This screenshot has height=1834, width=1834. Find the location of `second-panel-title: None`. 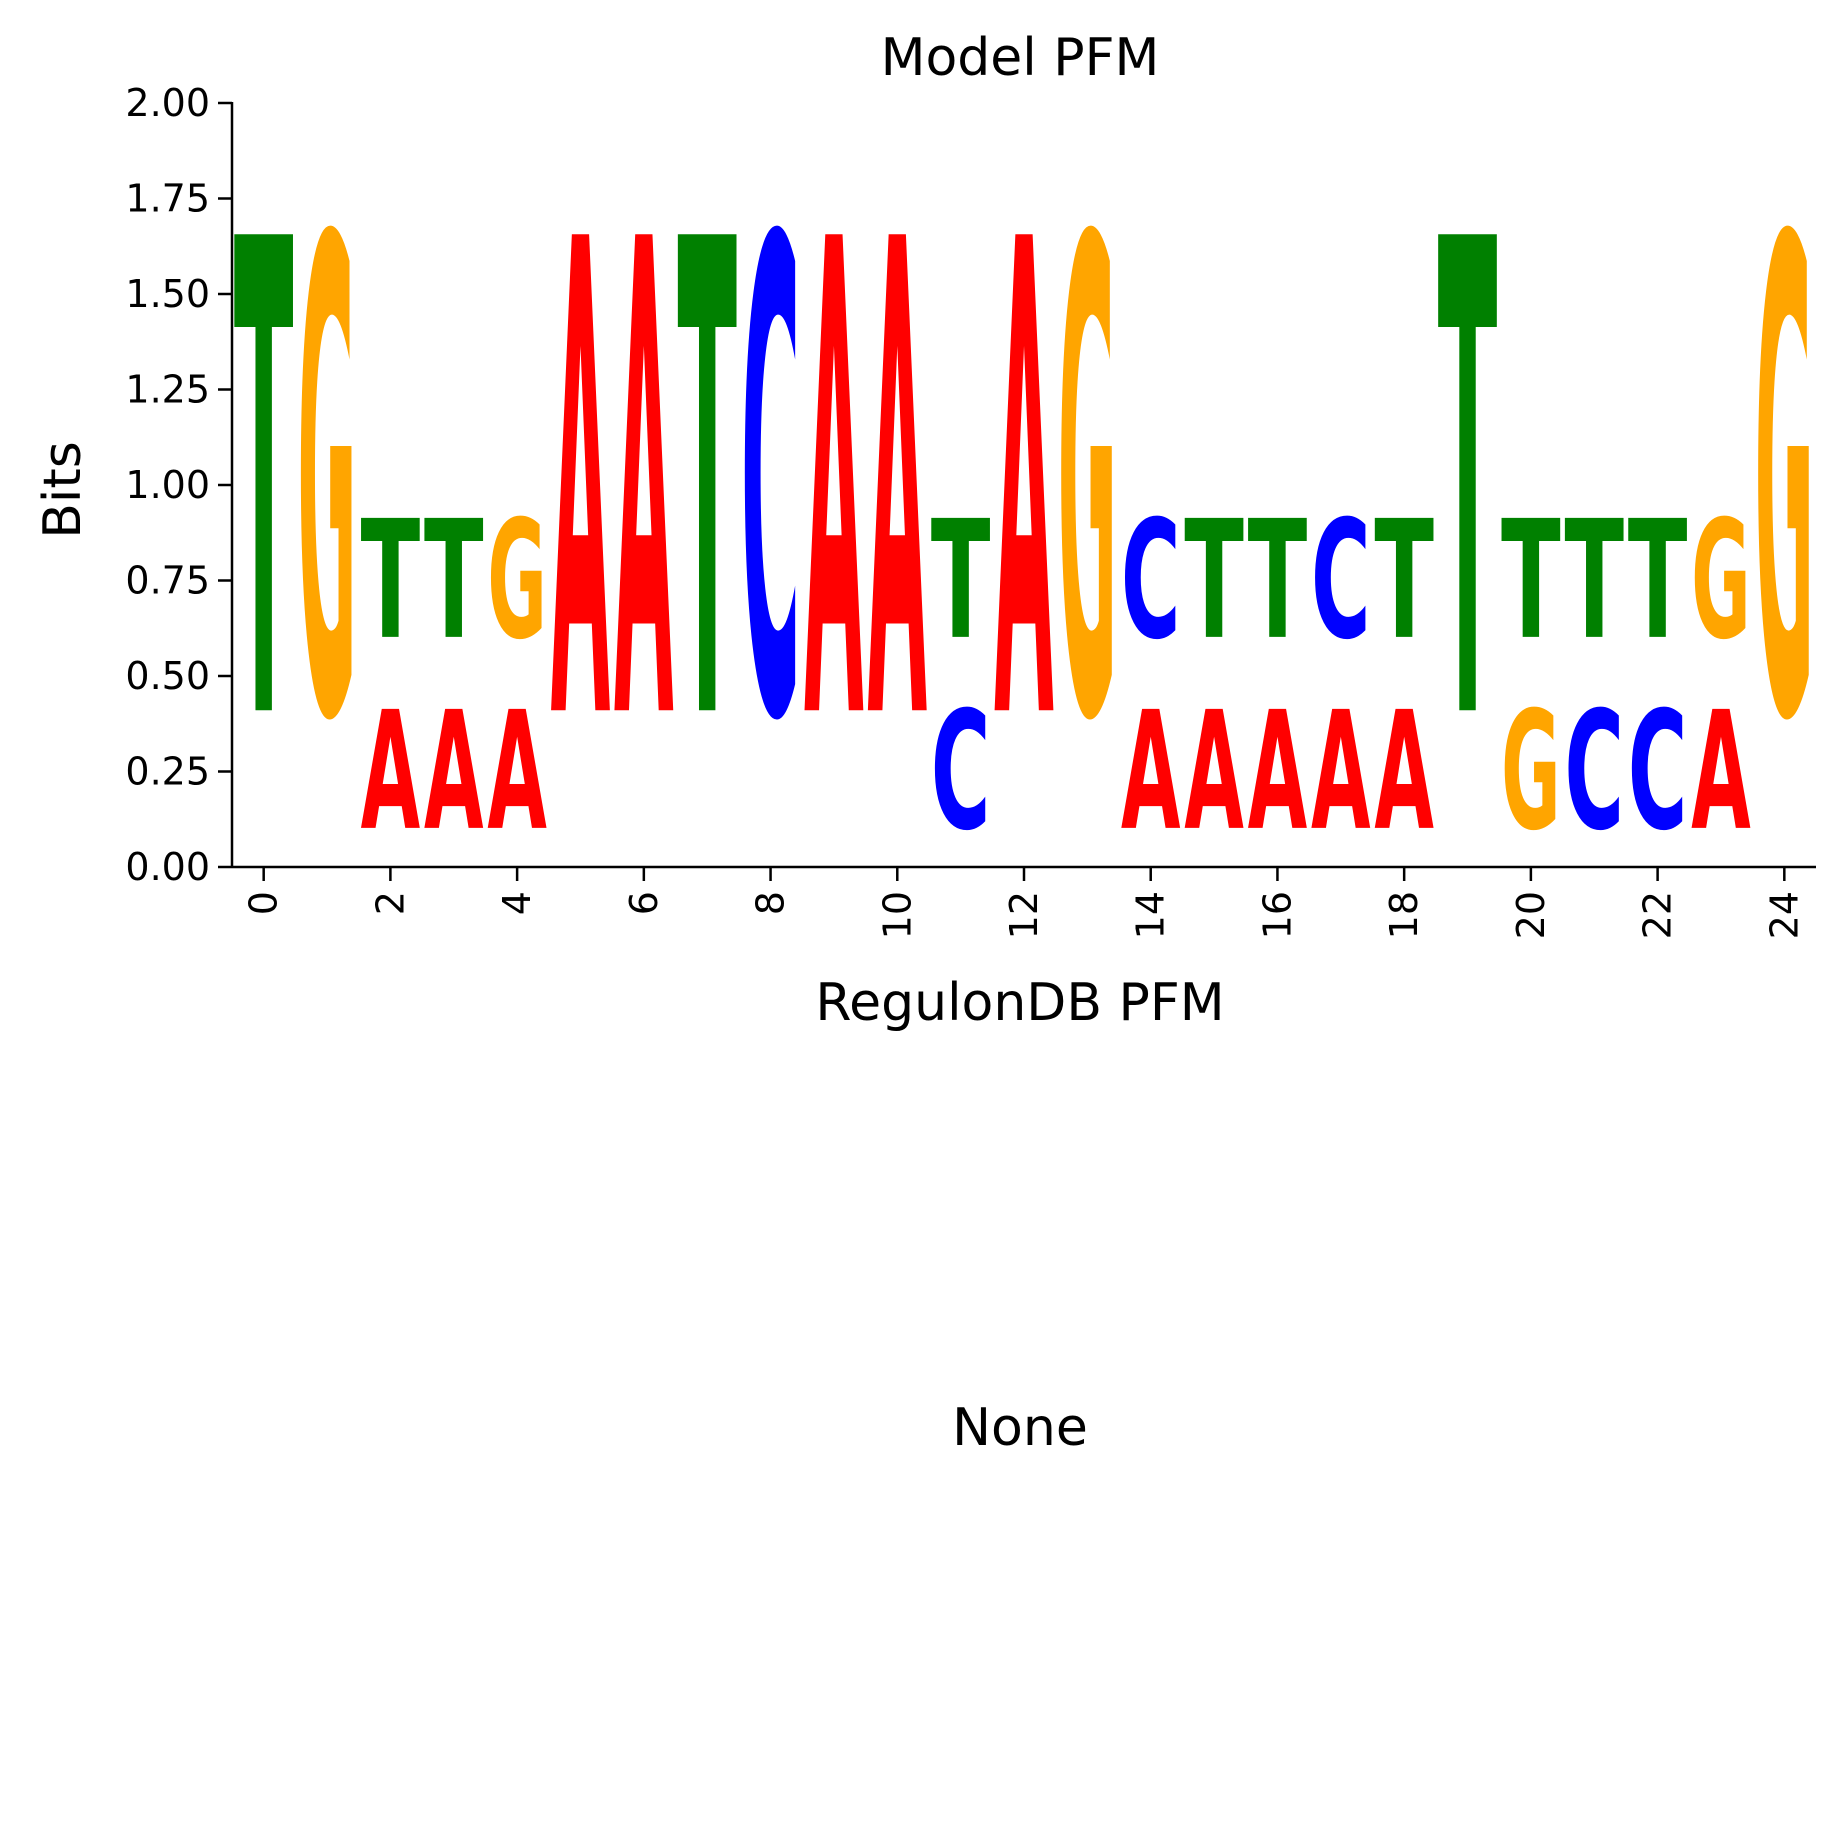

second-panel-title: None is located at coordinates (1020, 1428).